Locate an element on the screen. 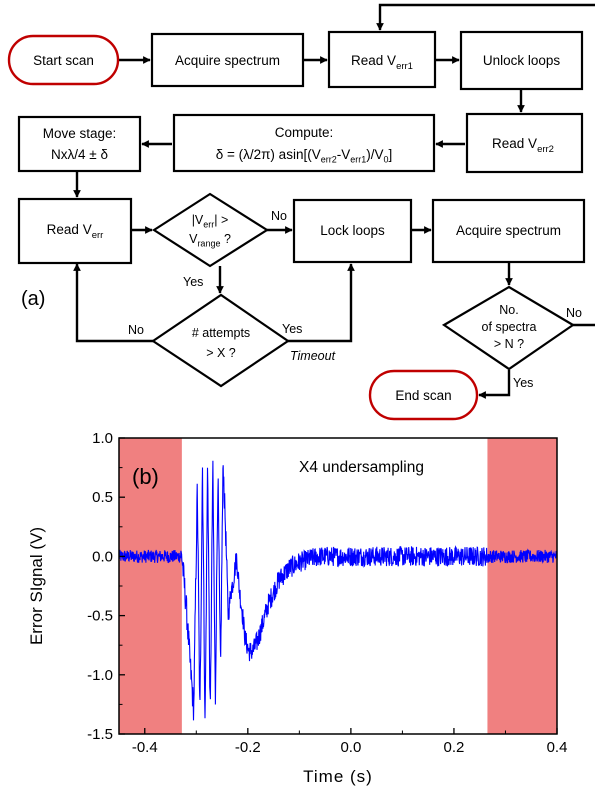  y-tick-label: -0.5 is located at coordinates (100, 616).